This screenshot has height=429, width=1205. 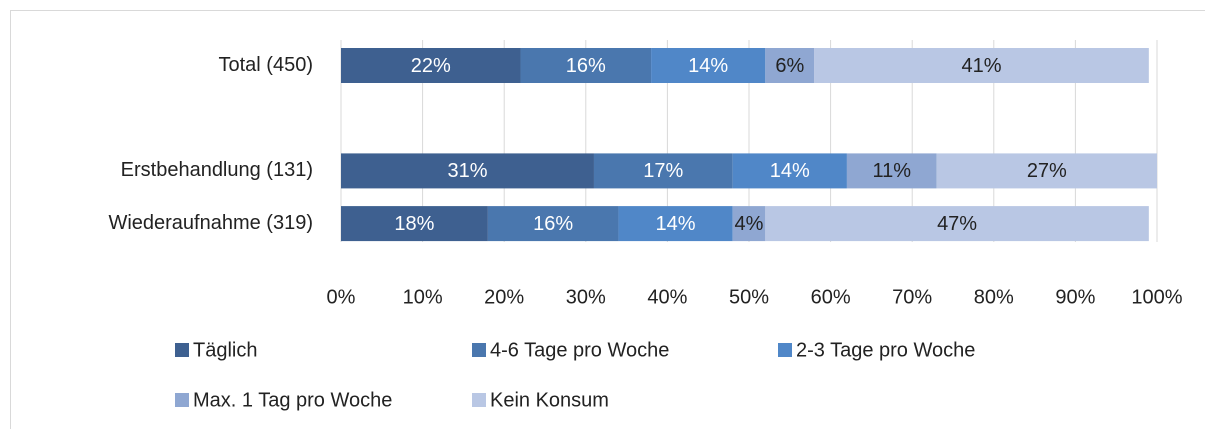 I want to click on data-label: 47%, so click(x=957, y=224).